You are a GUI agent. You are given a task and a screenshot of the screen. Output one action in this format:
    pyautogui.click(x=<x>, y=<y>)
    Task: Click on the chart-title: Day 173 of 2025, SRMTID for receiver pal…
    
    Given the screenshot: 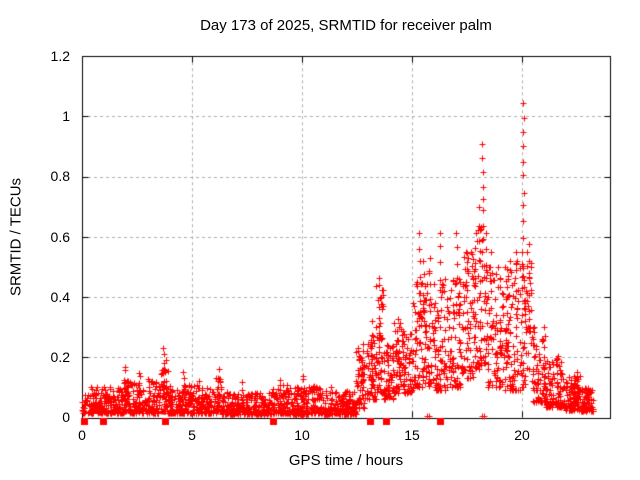 What is the action you would take?
    pyautogui.click(x=346, y=25)
    